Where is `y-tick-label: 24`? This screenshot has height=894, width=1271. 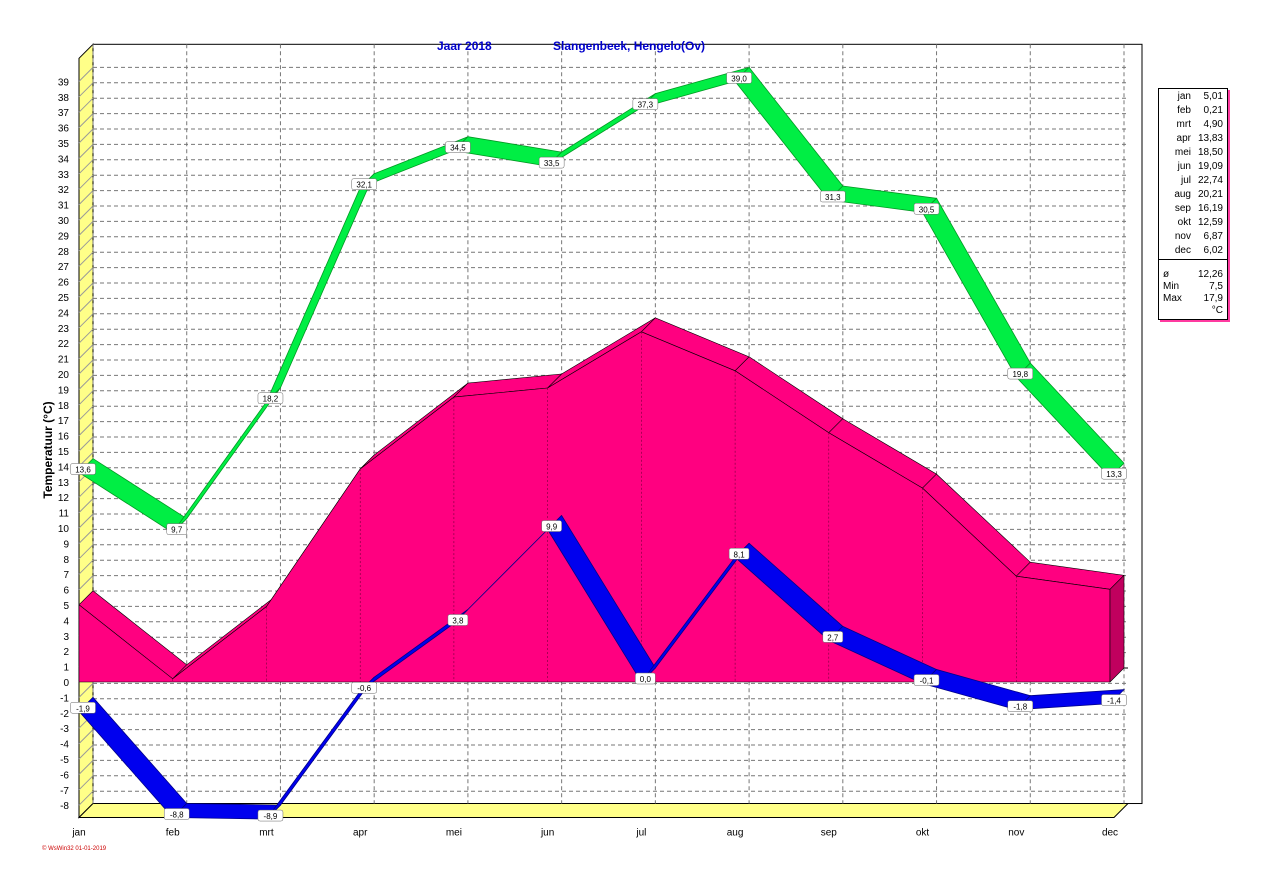 y-tick-label: 24 is located at coordinates (64, 313).